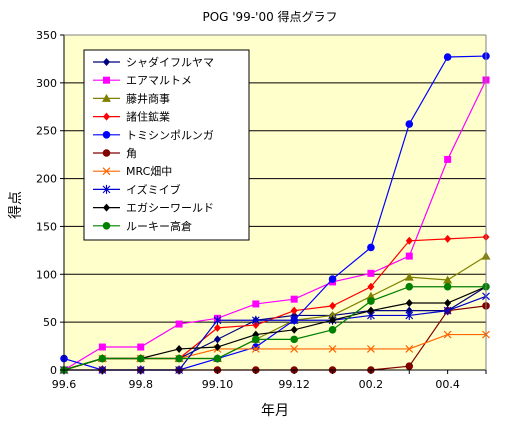  I want to click on legend-item: MRC畑中, so click(132, 171).